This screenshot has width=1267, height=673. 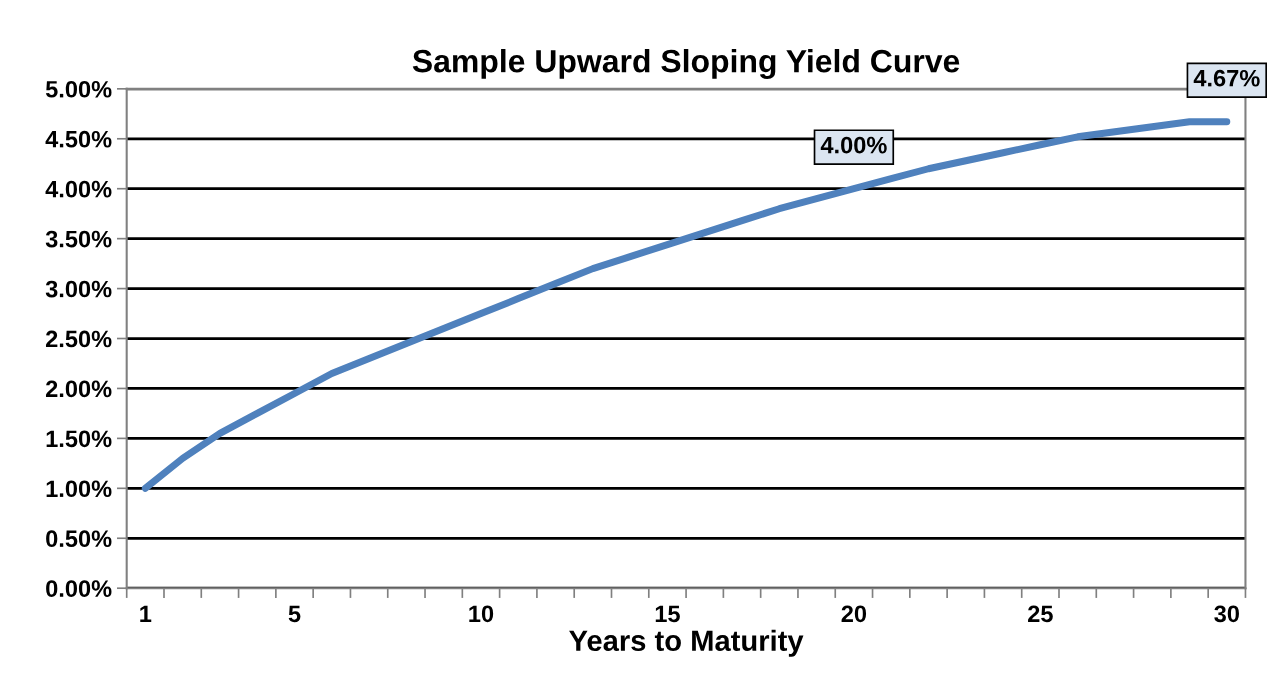 I want to click on y-tick-label: 2.00%, so click(x=78, y=389).